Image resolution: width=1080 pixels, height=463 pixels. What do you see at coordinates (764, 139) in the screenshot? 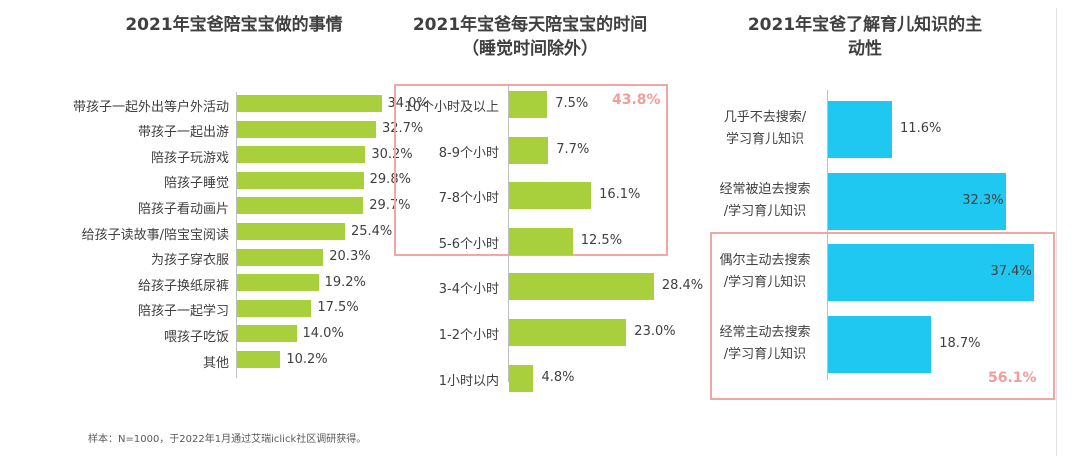
I see `knowledge-category-label-line2: 学习育儿知识` at bounding box center [764, 139].